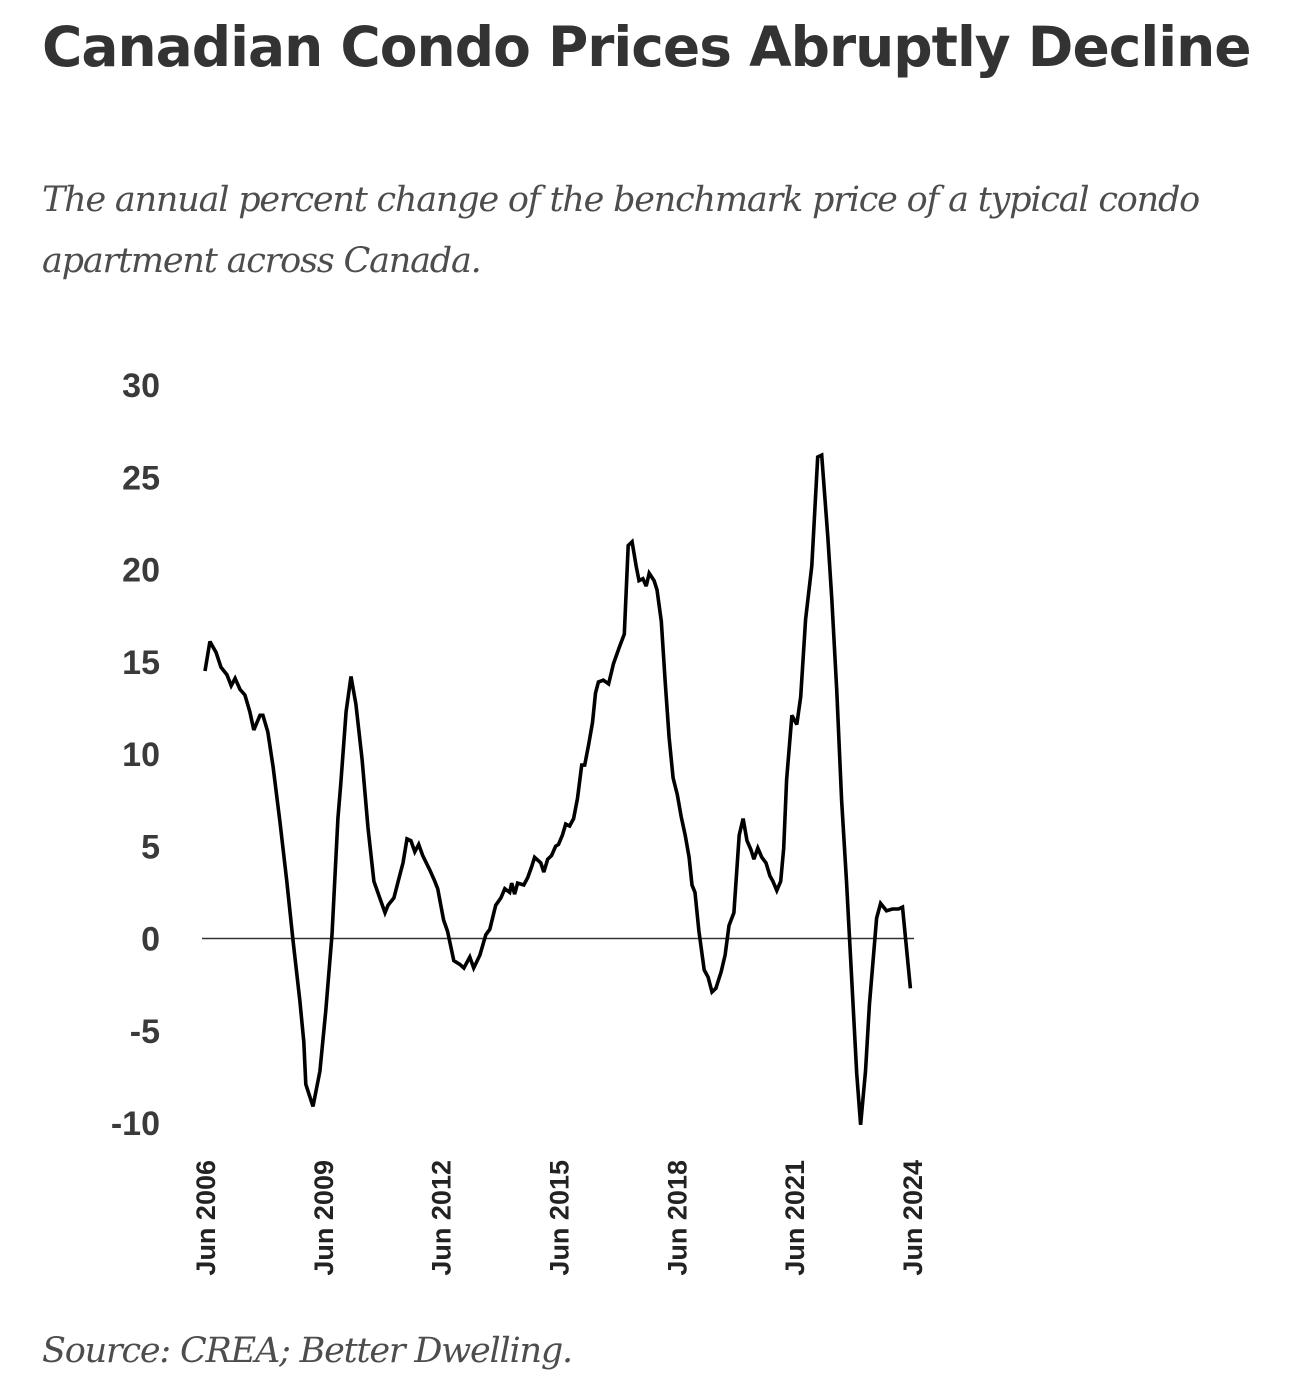  What do you see at coordinates (141, 571) in the screenshot?
I see `y-tick-label: 20` at bounding box center [141, 571].